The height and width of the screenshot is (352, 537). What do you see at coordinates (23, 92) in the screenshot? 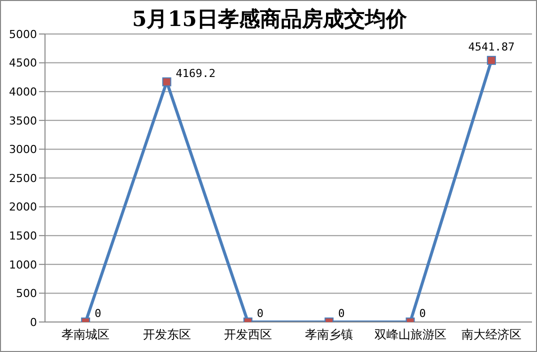
I see `y-tick-label: 4000` at bounding box center [23, 92].